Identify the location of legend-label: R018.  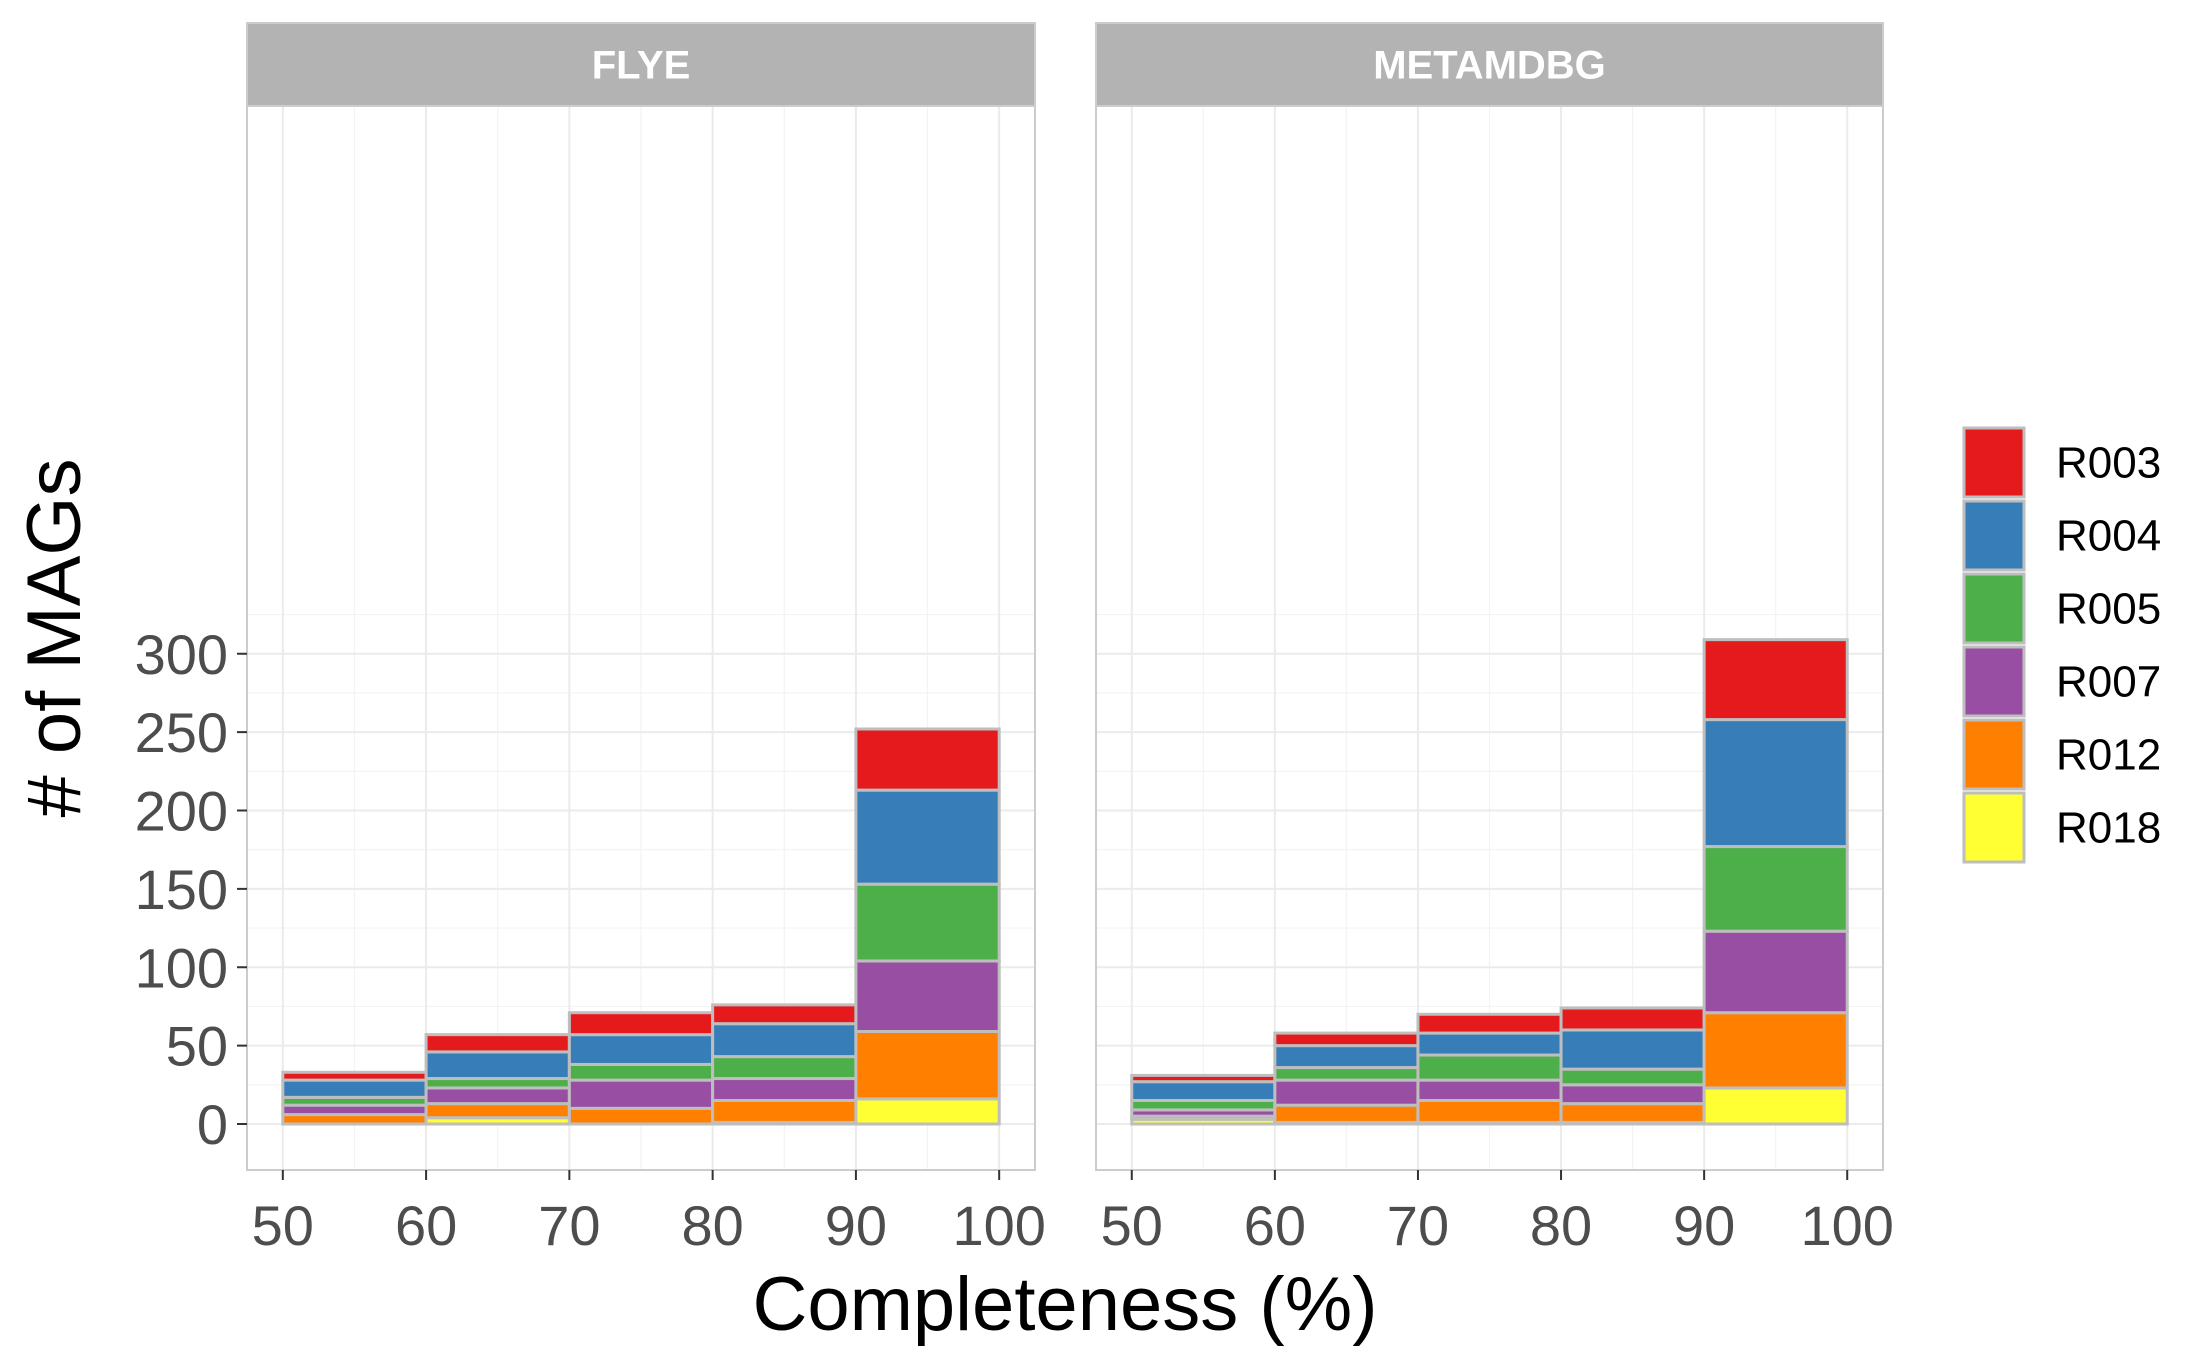
(2108, 828).